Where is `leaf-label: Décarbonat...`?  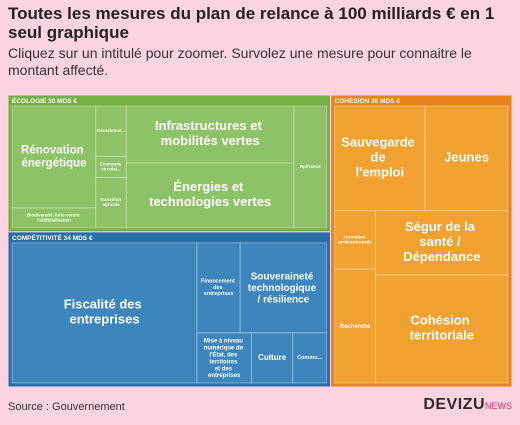
leaf-label: Décarbonat... is located at coordinates (111, 130).